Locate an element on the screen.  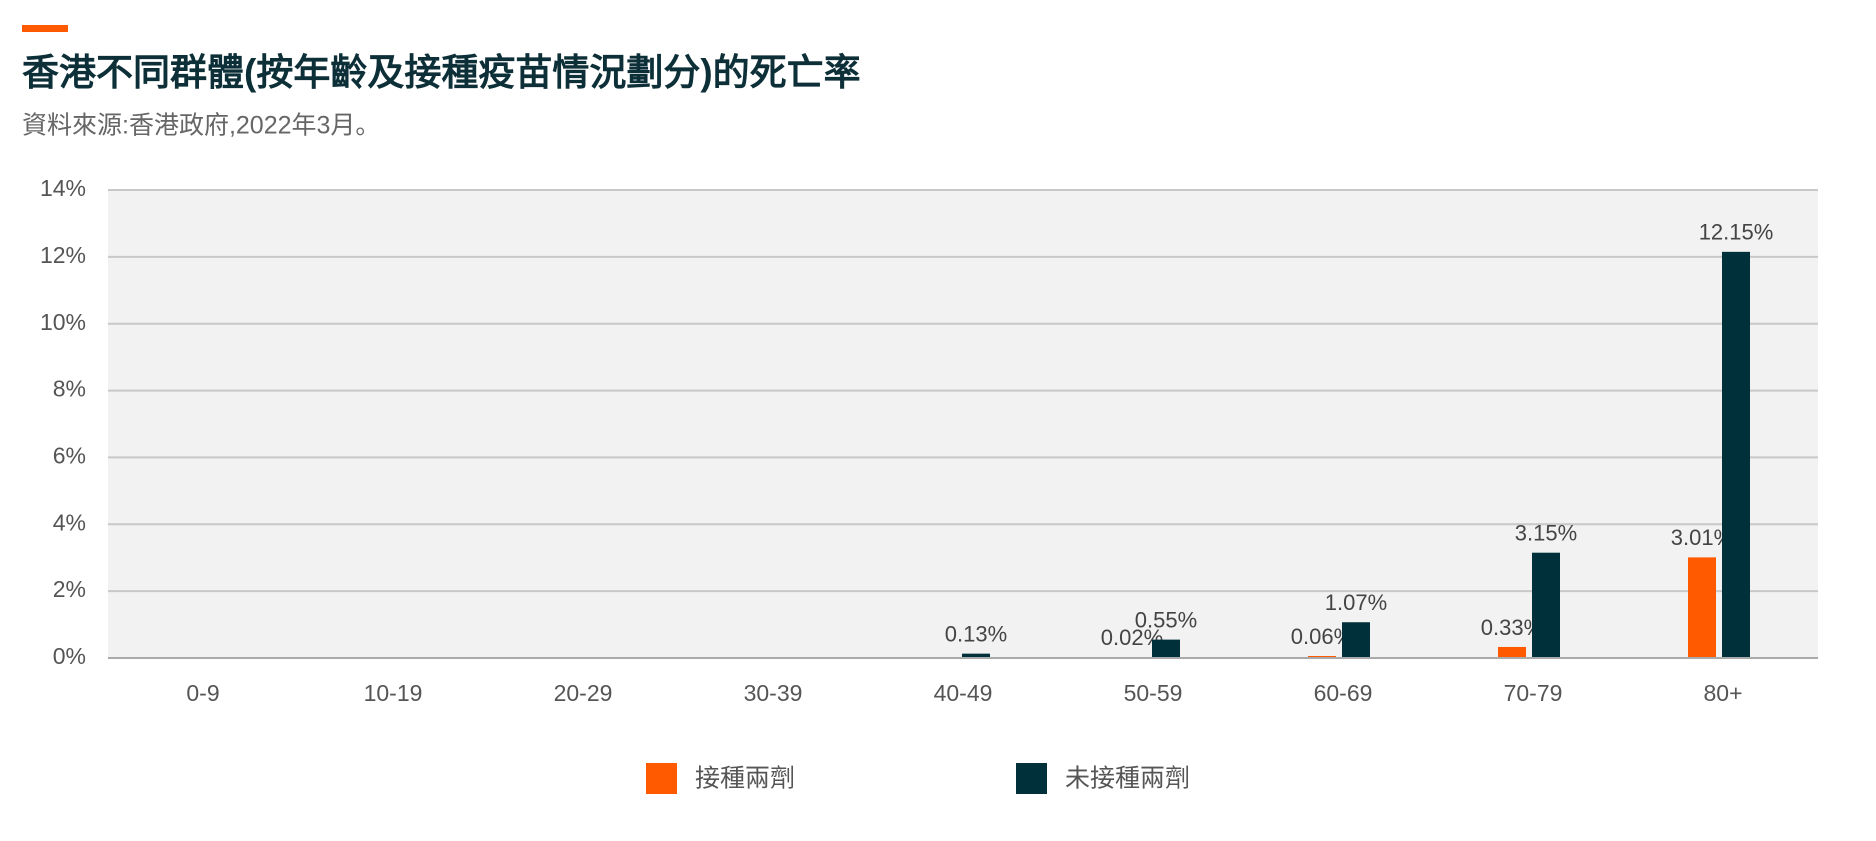
x-tick-label: 60-69 is located at coordinates (1343, 693).